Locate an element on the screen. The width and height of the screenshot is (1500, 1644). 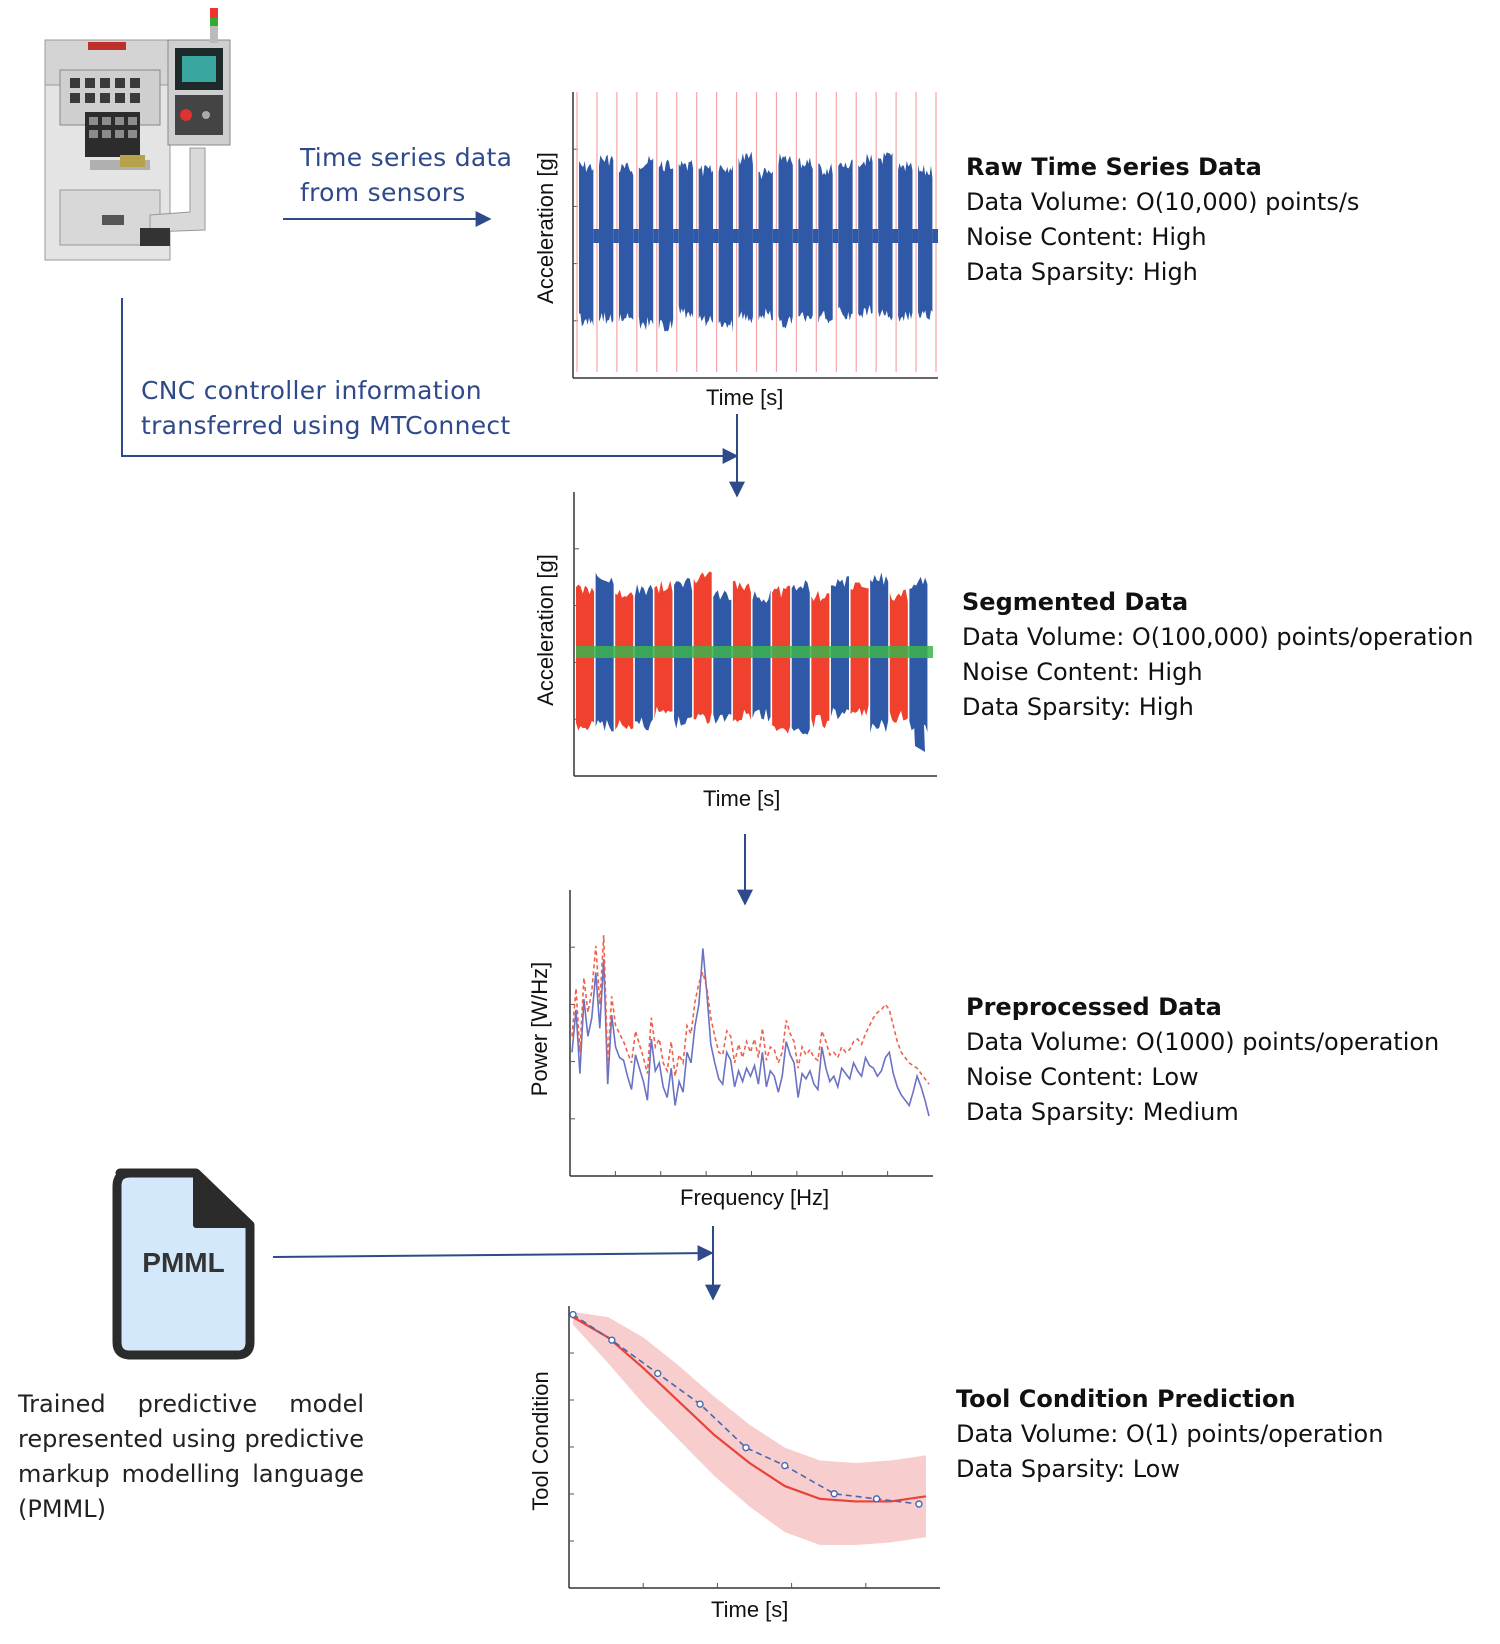
raw-data-volume: Data Volume: O(10,000) points/s is located at coordinates (1163, 202).